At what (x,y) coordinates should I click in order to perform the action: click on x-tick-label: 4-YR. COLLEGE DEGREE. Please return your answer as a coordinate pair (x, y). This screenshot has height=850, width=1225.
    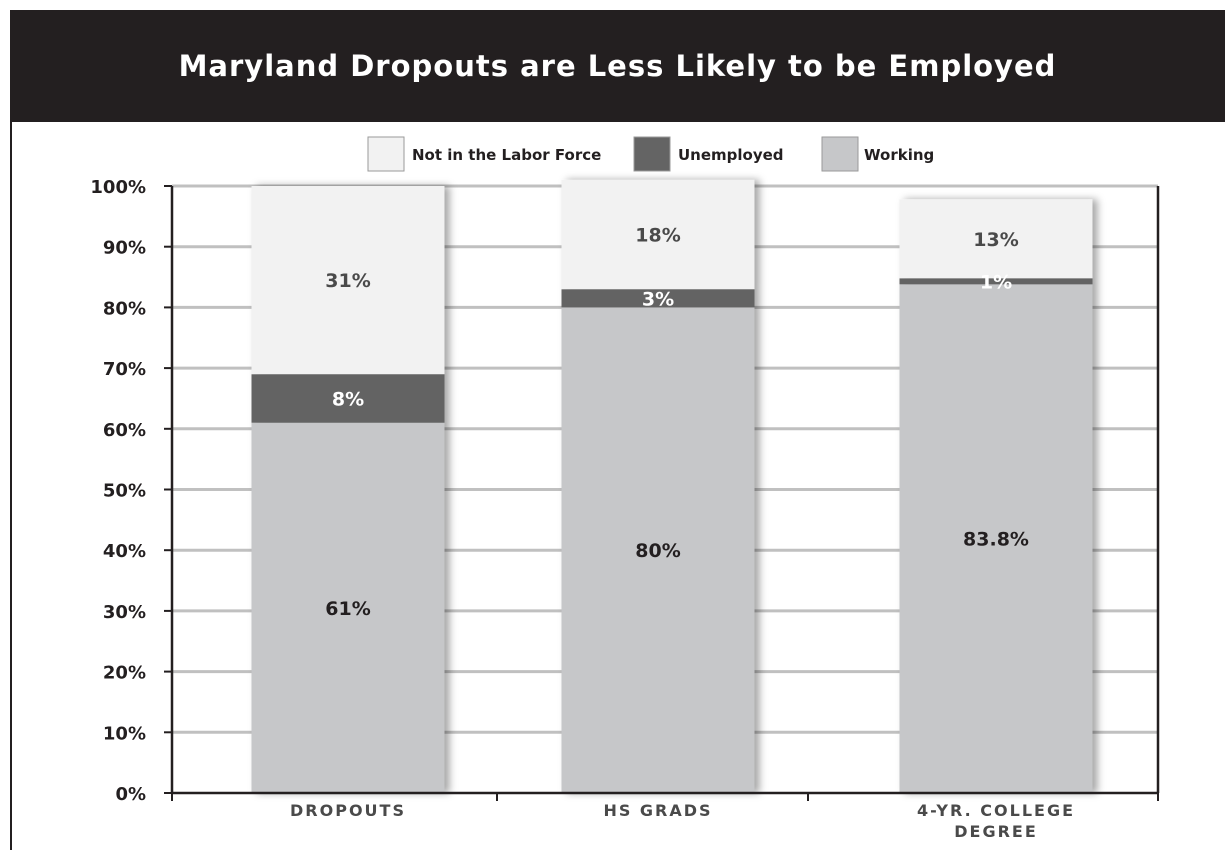
    Looking at the image, I should click on (996, 821).